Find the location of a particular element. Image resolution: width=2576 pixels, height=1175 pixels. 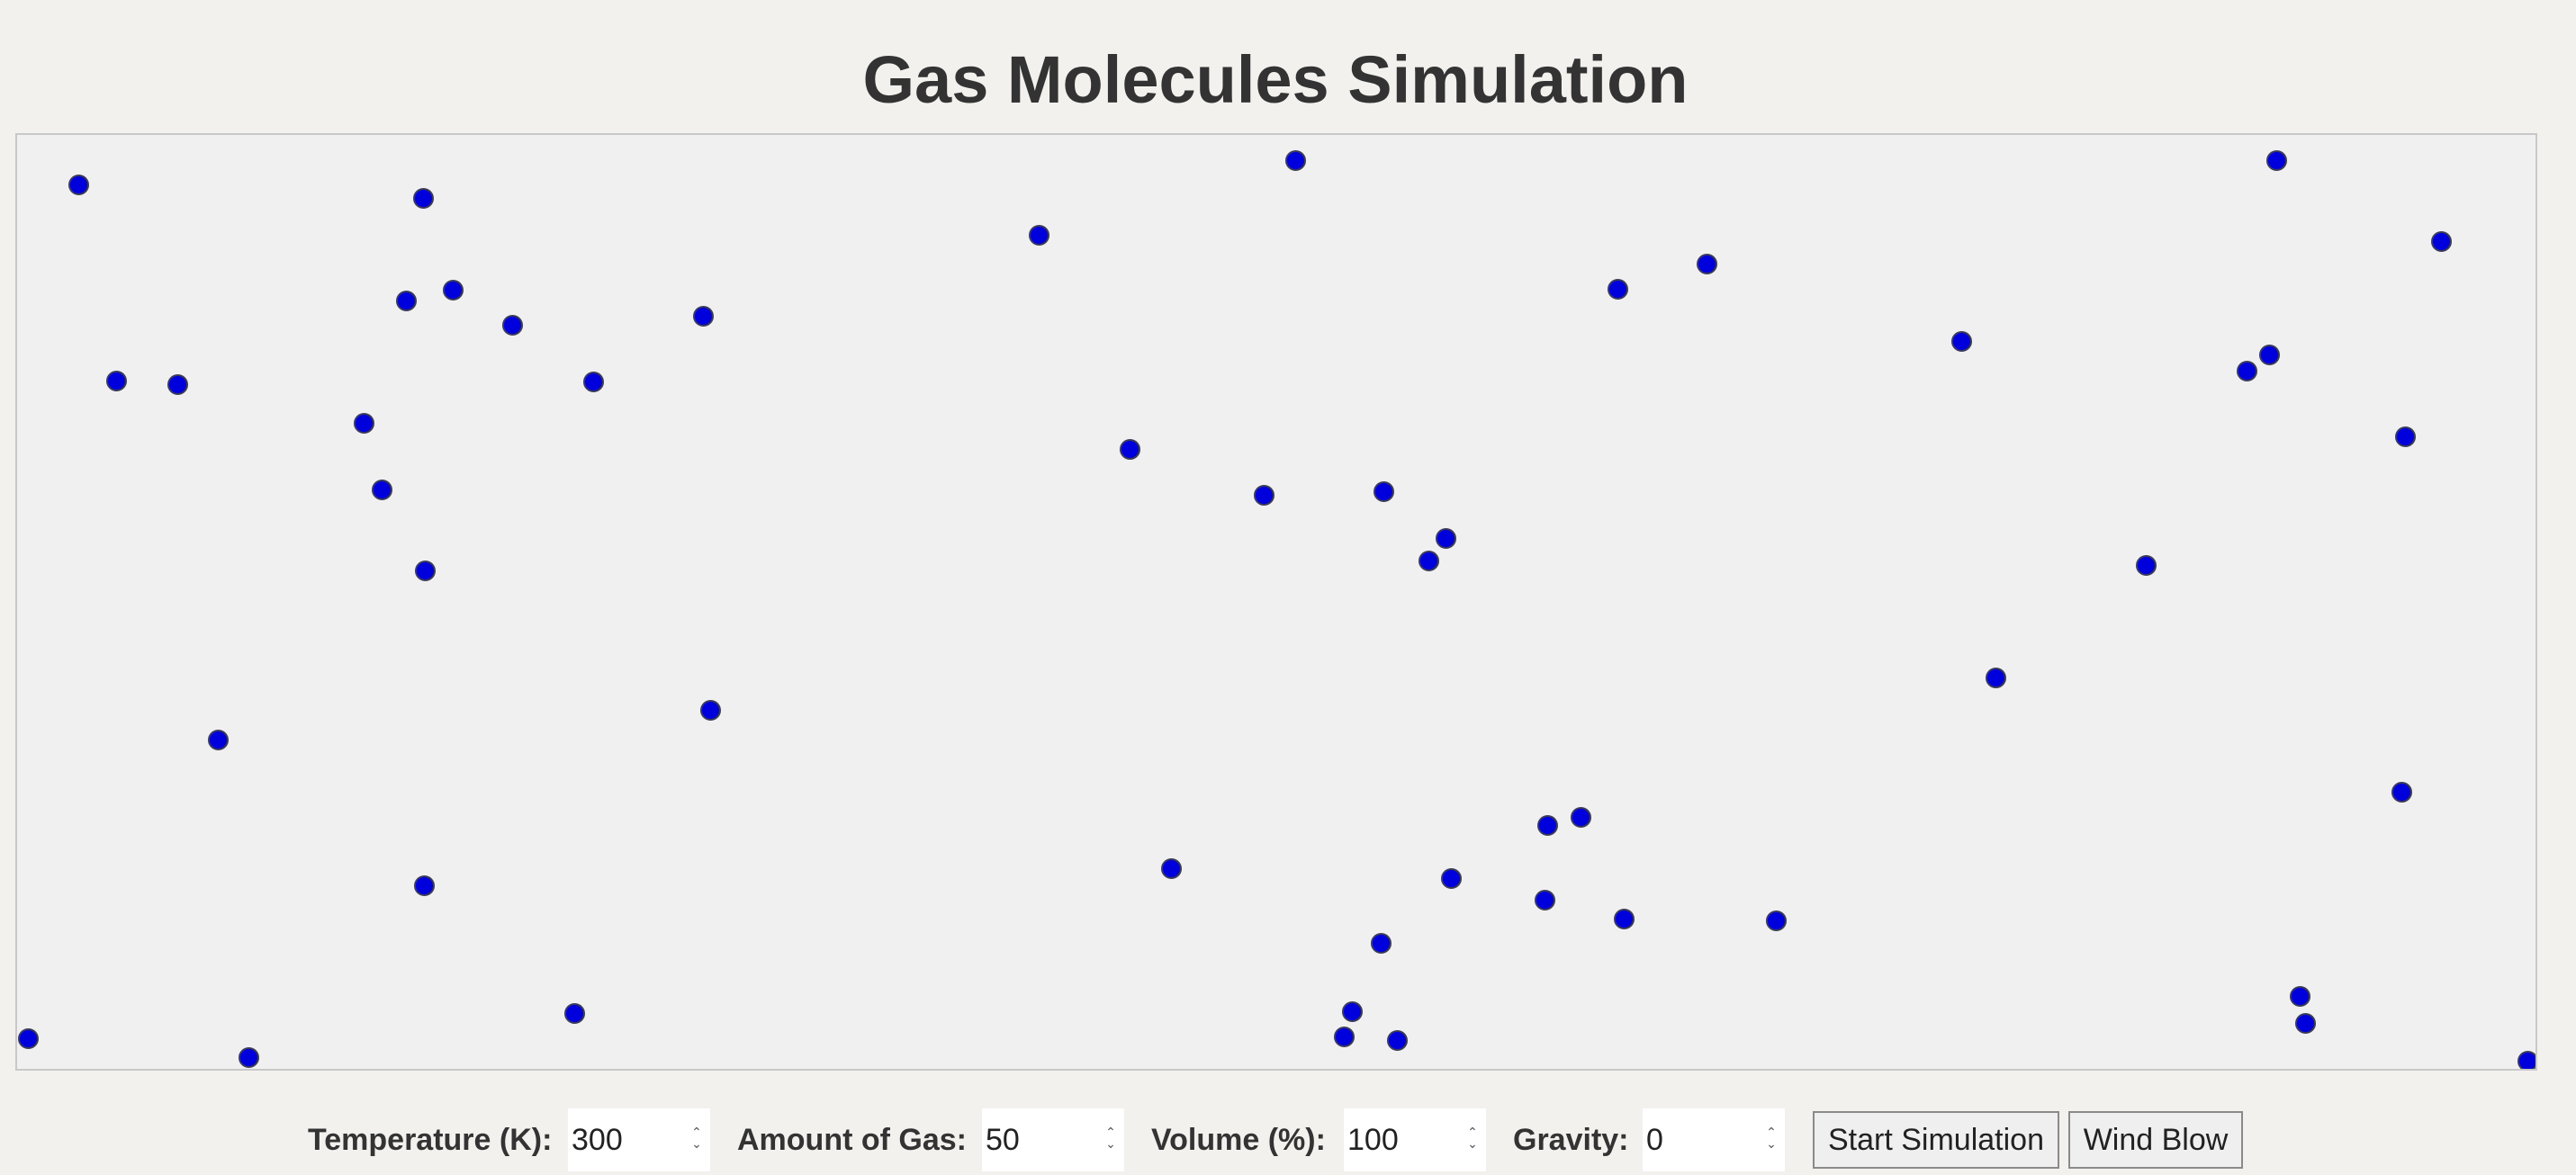

temperature-label: Temperature (K): is located at coordinates (430, 1140).